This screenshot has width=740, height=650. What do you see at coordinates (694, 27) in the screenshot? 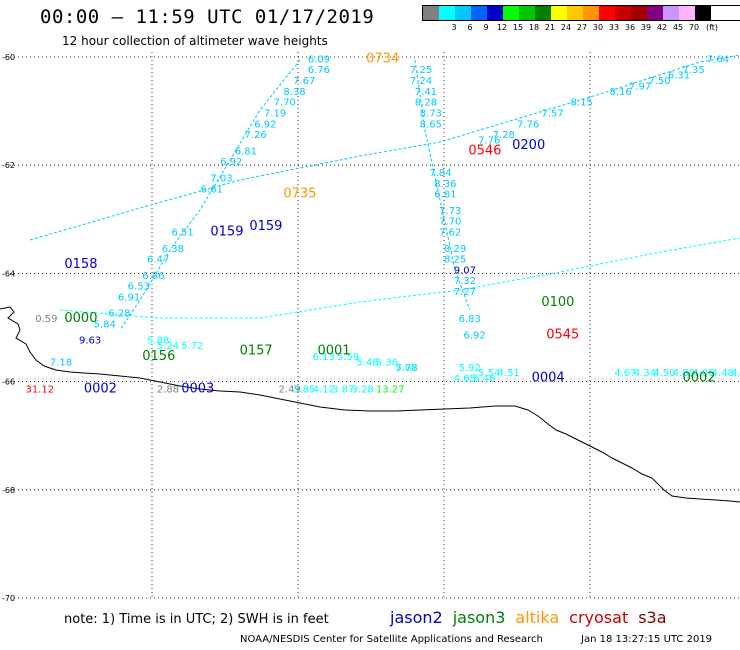
I see `legend-label: 70` at bounding box center [694, 27].